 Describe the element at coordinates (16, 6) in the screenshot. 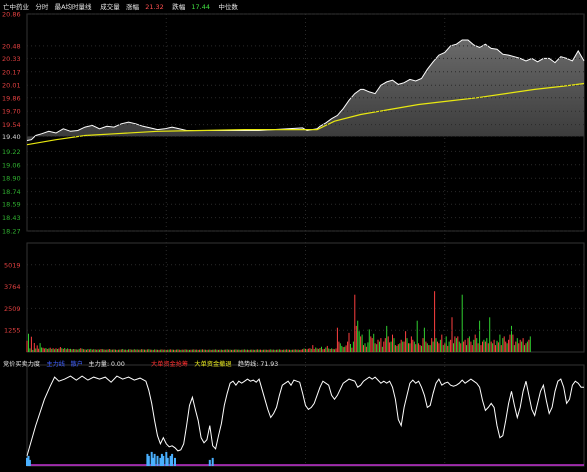

I see `header-item-0: 亡中药业` at that location.